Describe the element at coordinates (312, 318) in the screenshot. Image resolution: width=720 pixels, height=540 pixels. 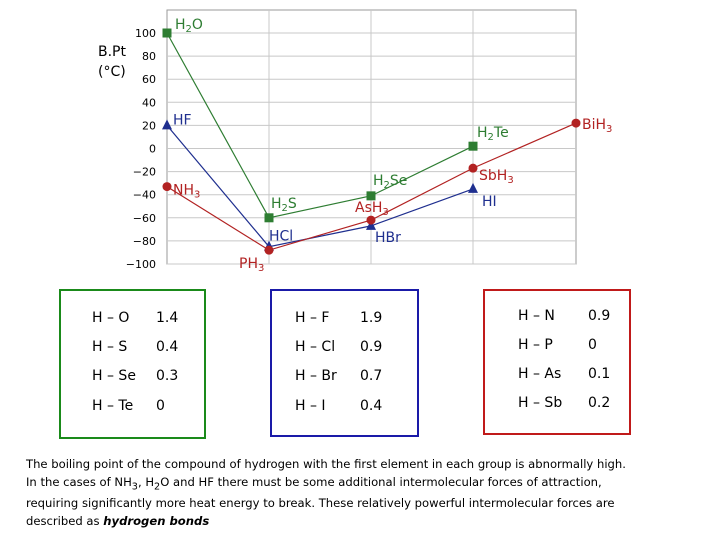
I see `bond-label: H – F` at that location.